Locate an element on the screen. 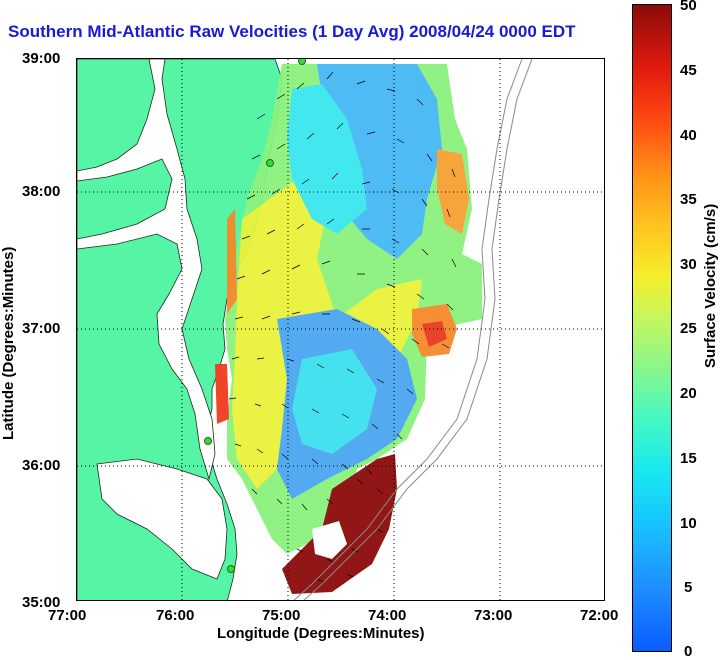  x-tick-label: 77:00 is located at coordinates (67, 615).